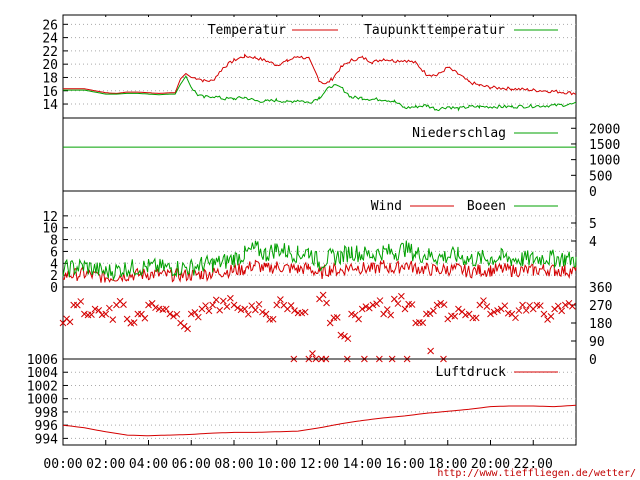 The image size is (640, 480). Describe the element at coordinates (600, 324) in the screenshot. I see `y-tick-right-label-direction: 180` at that location.